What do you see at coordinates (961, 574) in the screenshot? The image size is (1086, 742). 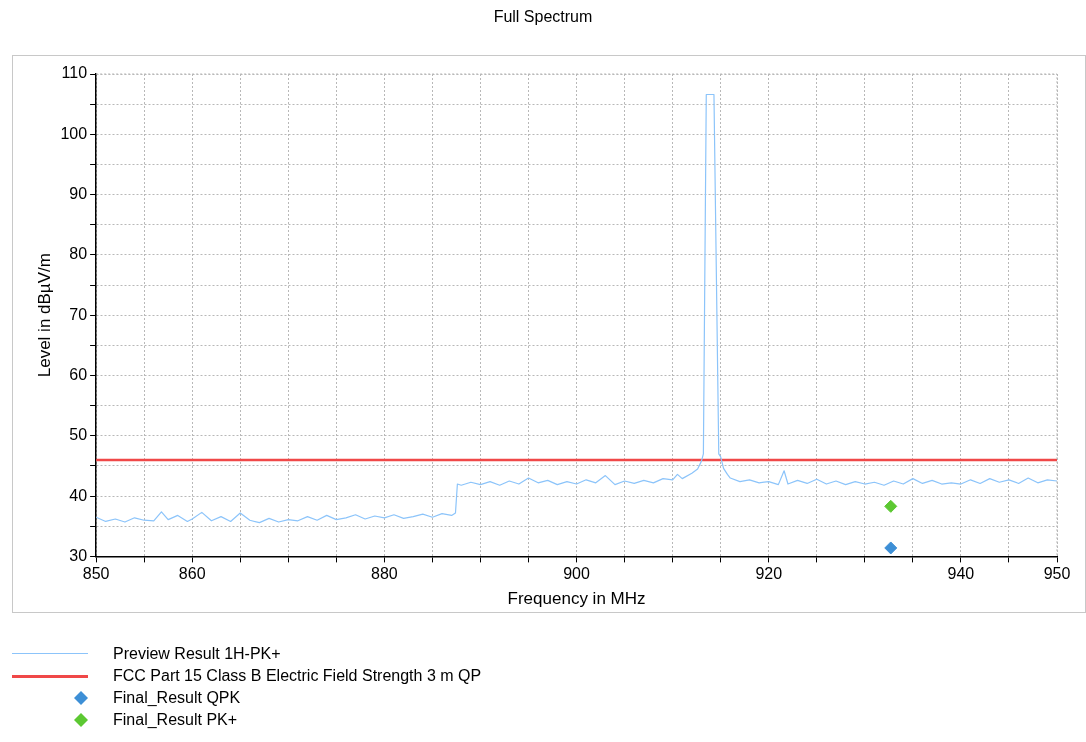 I see `x-tick-label: 940` at bounding box center [961, 574].